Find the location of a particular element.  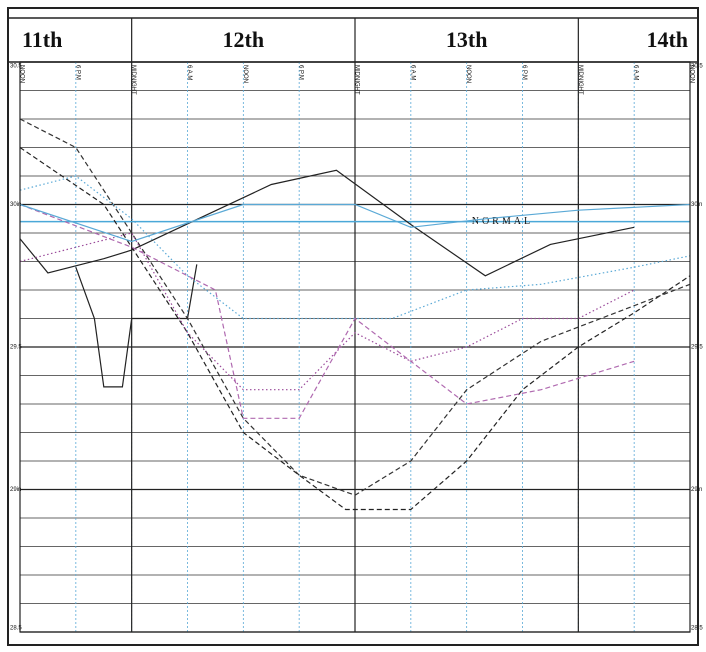

y-tick-label-right: 30in is located at coordinates (696, 205).